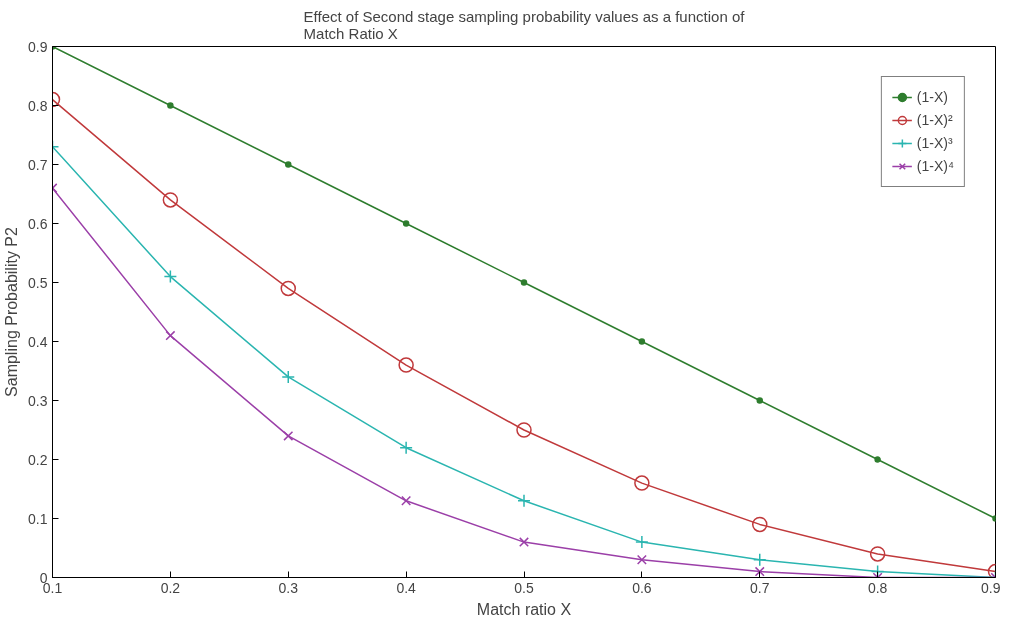 Image resolution: width=1016 pixels, height=634 pixels. What do you see at coordinates (991, 587) in the screenshot?
I see `x-tick-label: 0.9` at bounding box center [991, 587].